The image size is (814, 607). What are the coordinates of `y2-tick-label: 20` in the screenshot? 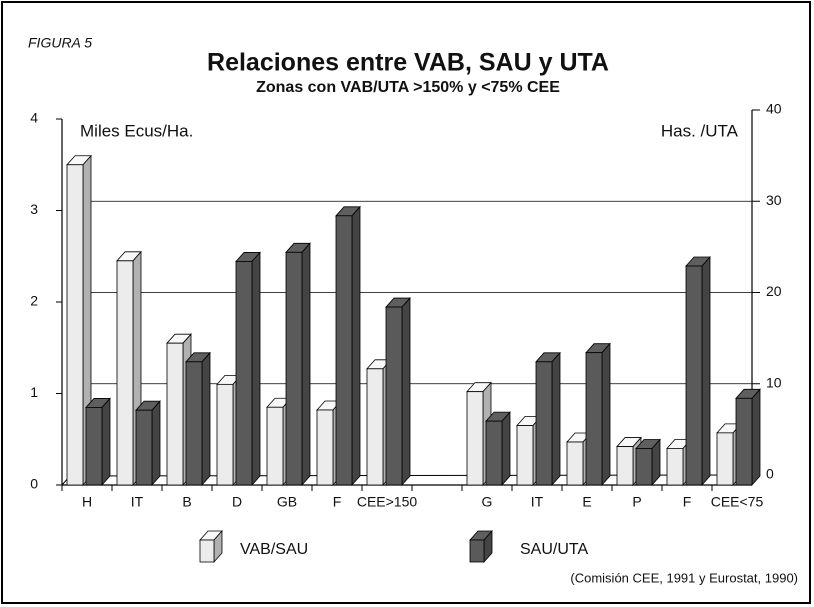 It's located at (774, 291).